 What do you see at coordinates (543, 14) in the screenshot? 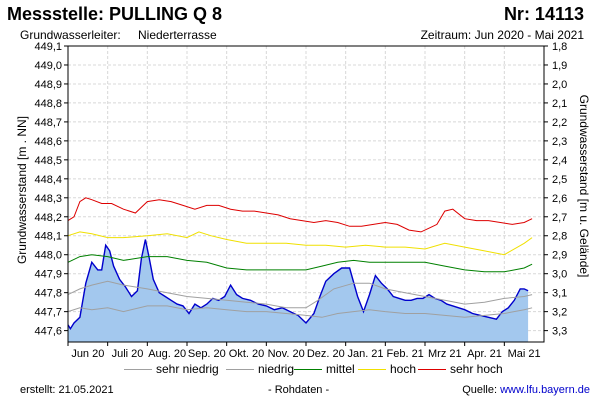
I see `station-number: Nr: 14113` at bounding box center [543, 14].